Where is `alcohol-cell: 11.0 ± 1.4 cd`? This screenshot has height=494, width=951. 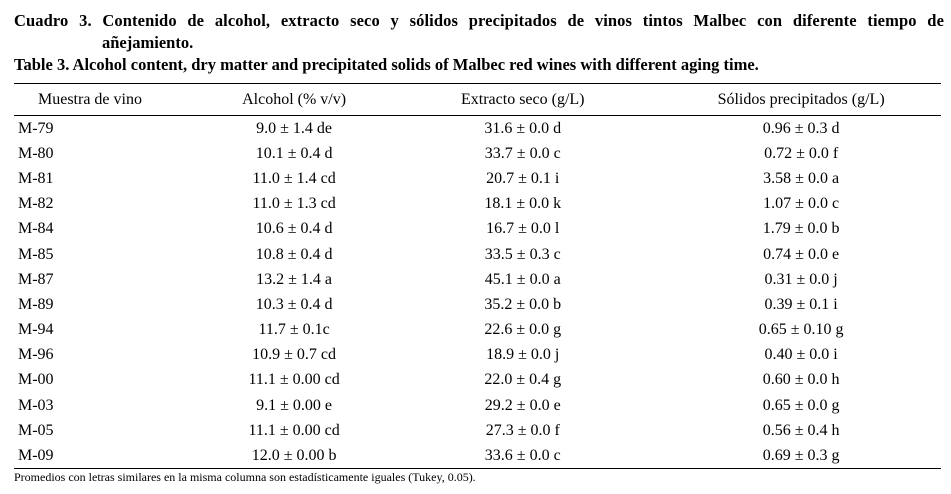
alcohol-cell: 11.0 ± 1.4 cd is located at coordinates (294, 178).